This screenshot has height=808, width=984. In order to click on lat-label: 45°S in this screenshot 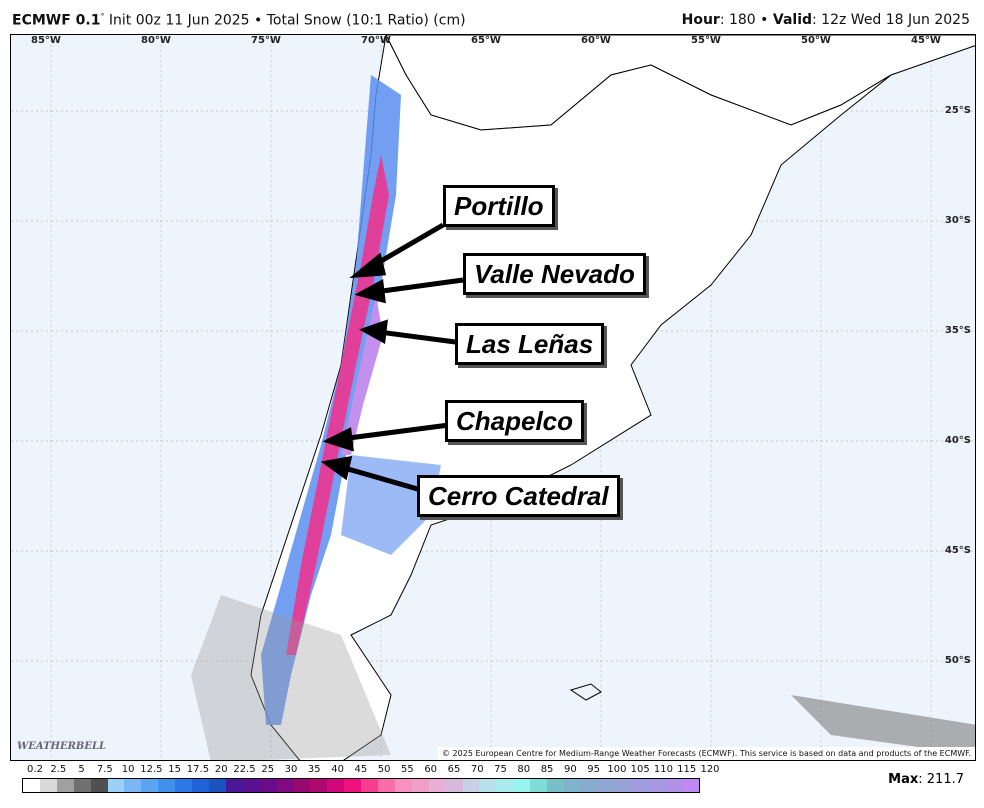, I will do `click(957, 550)`.